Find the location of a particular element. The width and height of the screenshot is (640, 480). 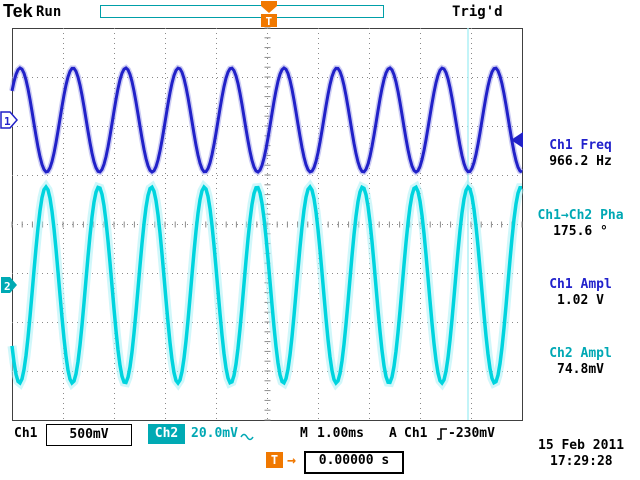

measurement-label: Ch1 Ampl is located at coordinates (580, 284).